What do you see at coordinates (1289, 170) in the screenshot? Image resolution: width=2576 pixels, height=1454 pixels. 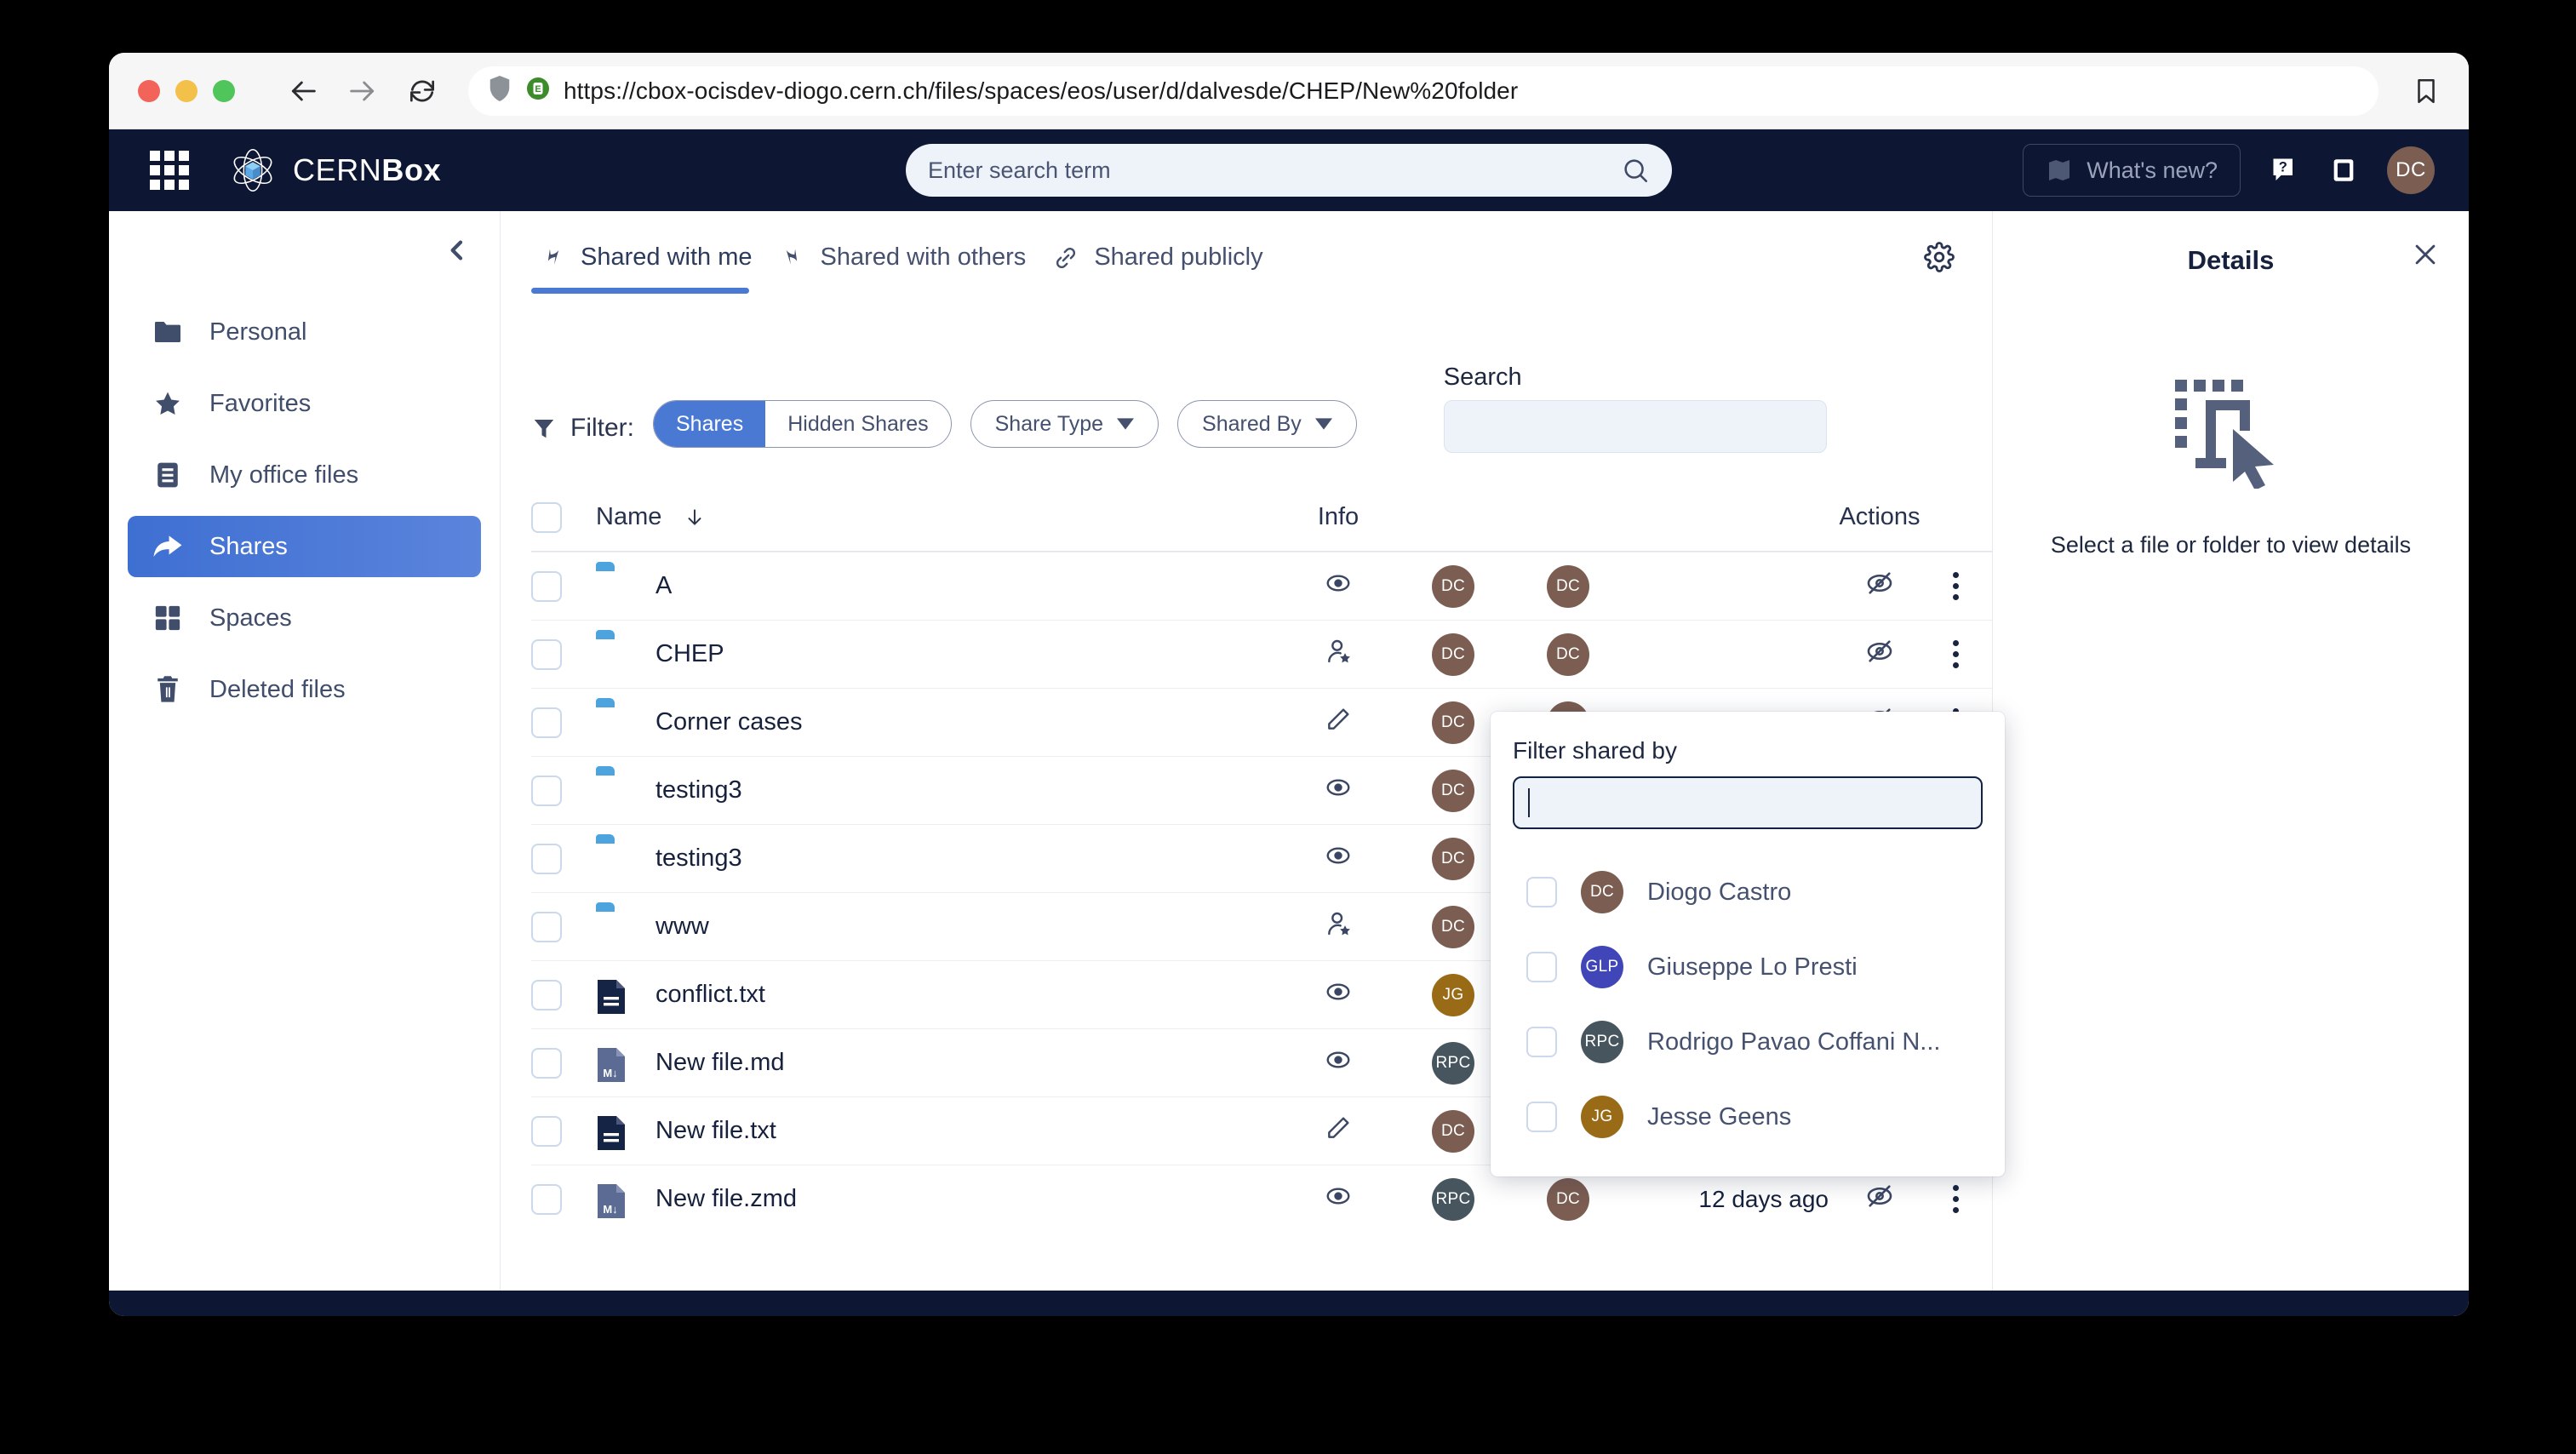 I see `global-search-input: Enter search term` at bounding box center [1289, 170].